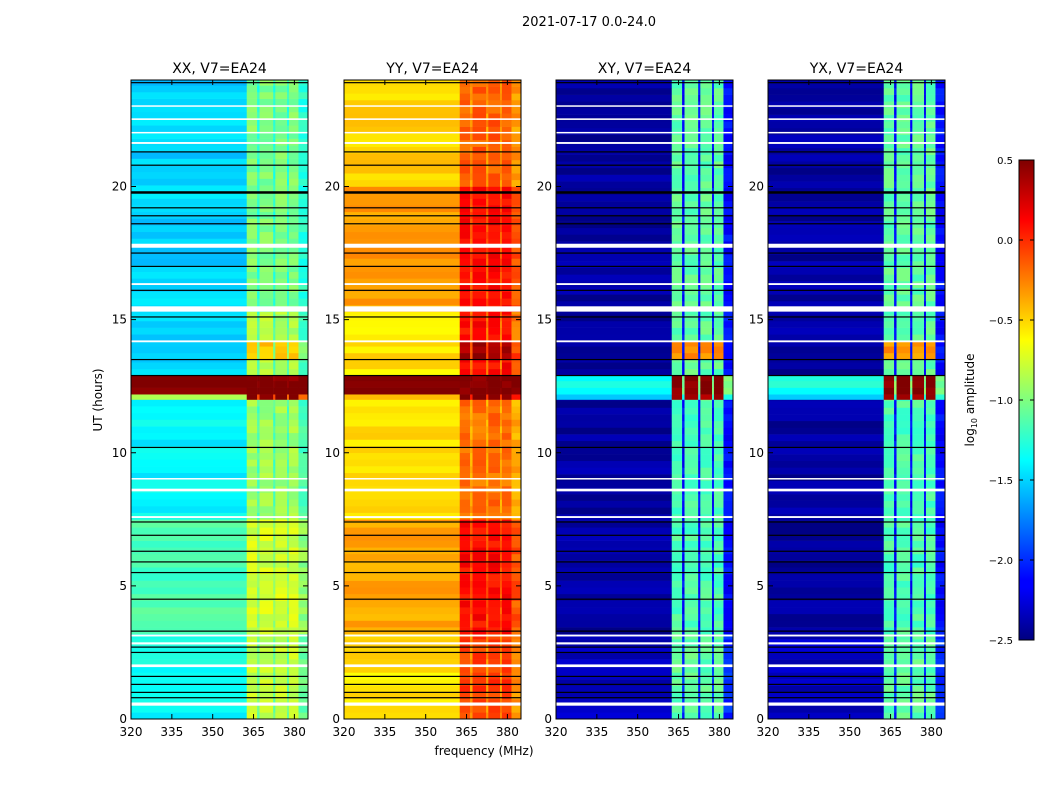 This screenshot has width=1050, height=800. What do you see at coordinates (219, 119) in the screenshot?
I see `flagged-row` at bounding box center [219, 119].